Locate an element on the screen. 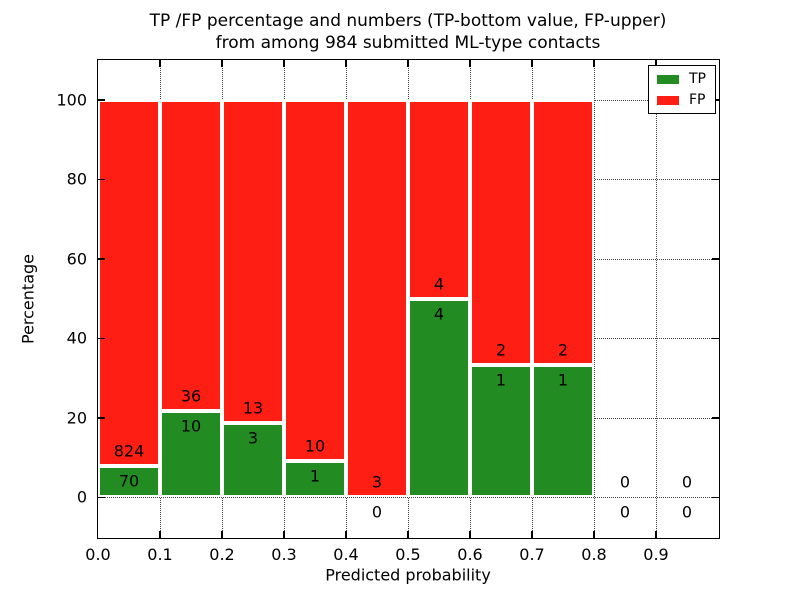 The height and width of the screenshot is (600, 800). fp-count-label: 4 is located at coordinates (439, 283).